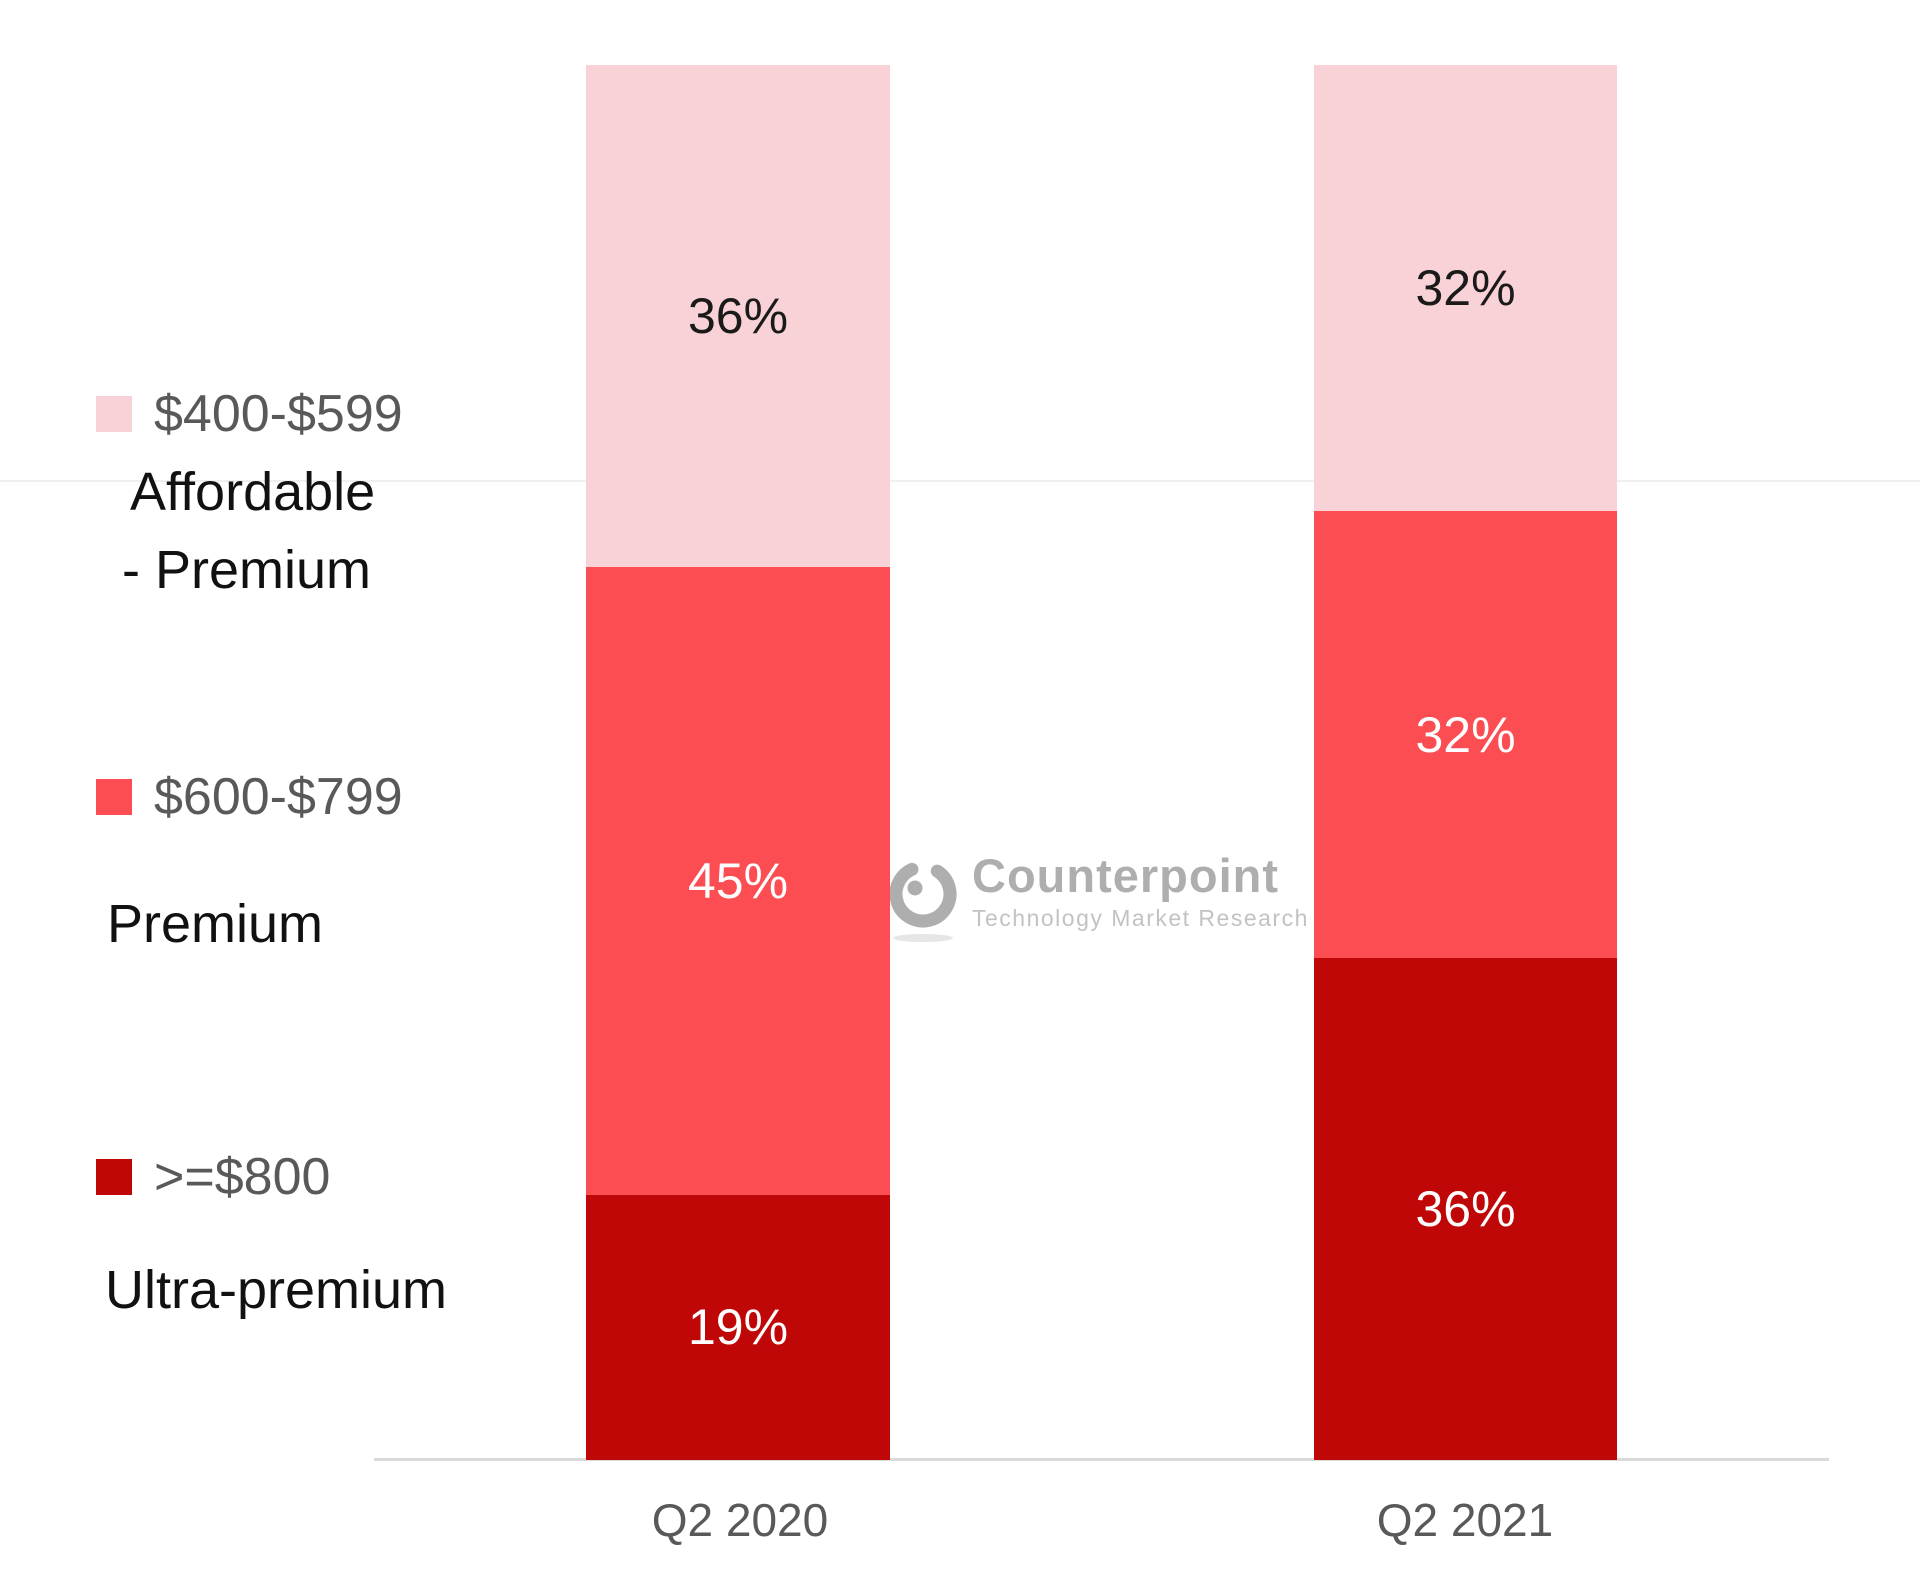 This screenshot has height=1577, width=1920. I want to click on bar-q2-2021: 32% 32% 36%, so click(1465, 762).